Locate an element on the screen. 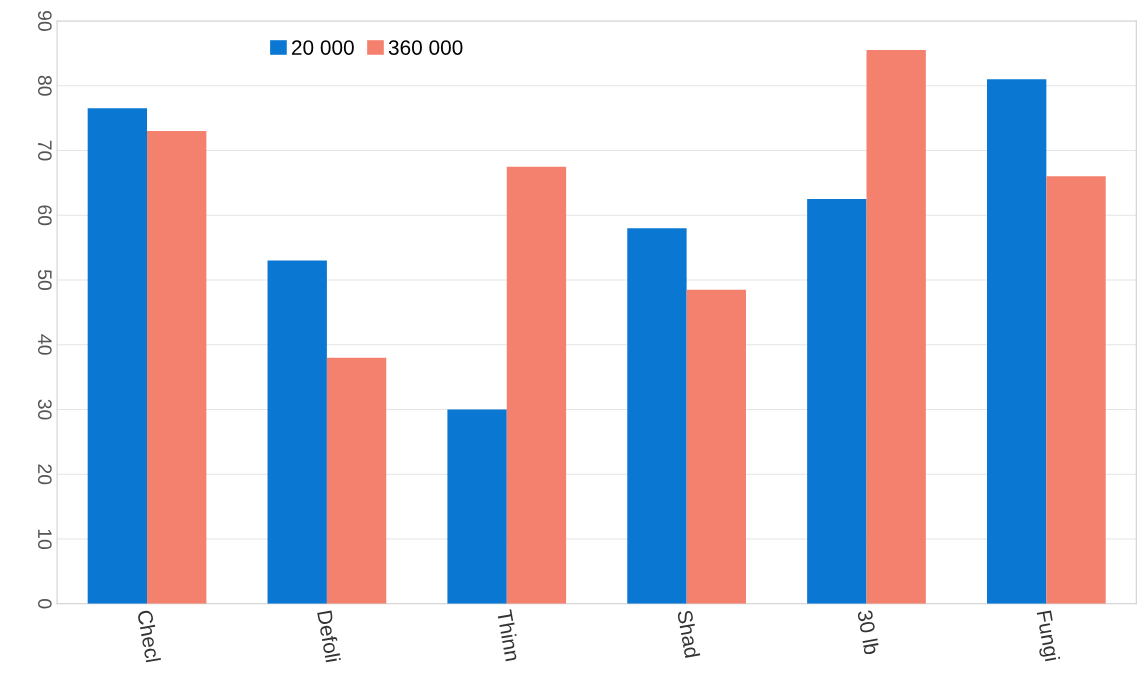  y-tick-label: 0 is located at coordinates (44, 604).